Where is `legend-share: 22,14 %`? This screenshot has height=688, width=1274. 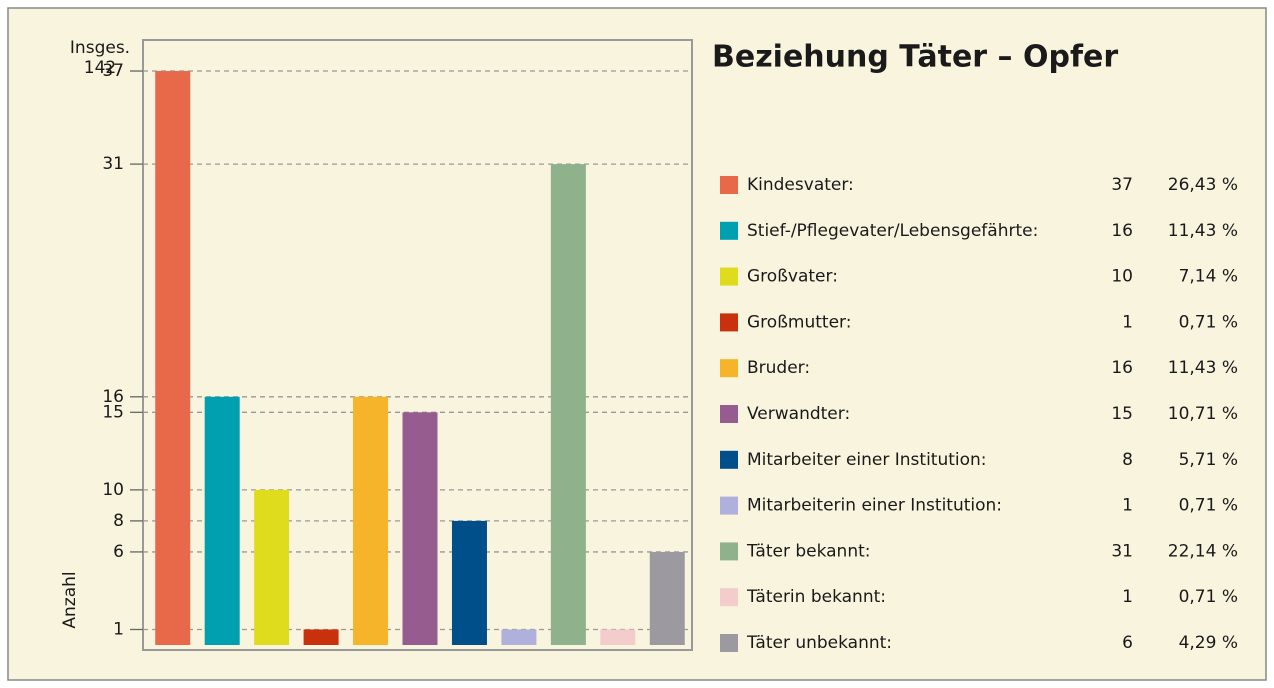
legend-share: 22,14 % is located at coordinates (1203, 551).